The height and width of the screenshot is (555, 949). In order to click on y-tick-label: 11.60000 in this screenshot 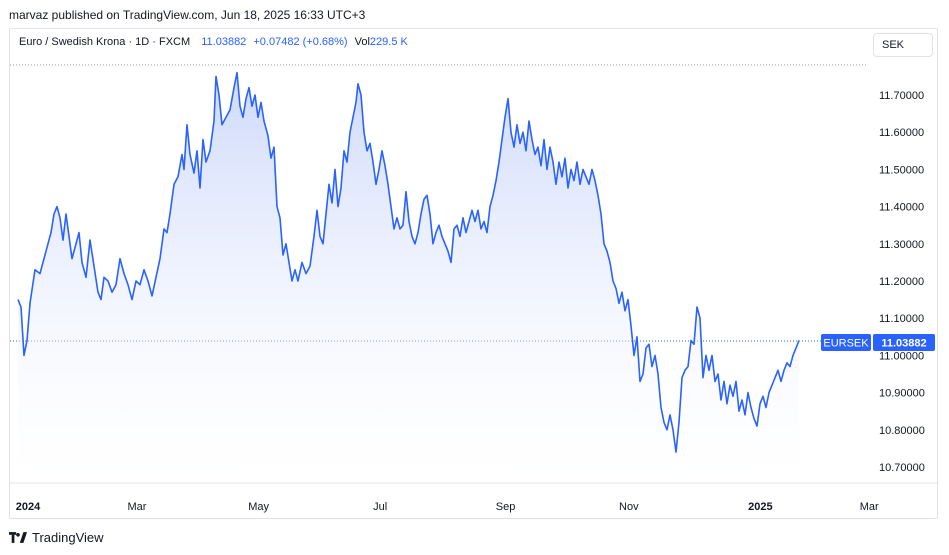, I will do `click(901, 133)`.